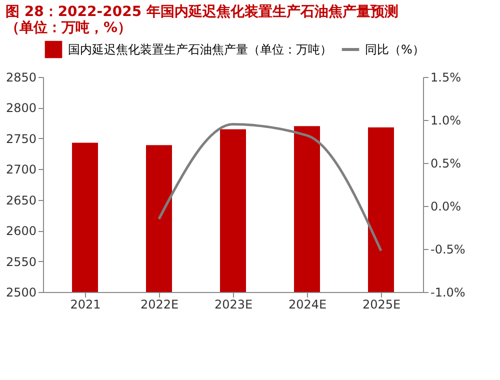 The height and width of the screenshot is (380, 500). What do you see at coordinates (21, 169) in the screenshot?
I see `y-tick-label: 2700` at bounding box center [21, 169].